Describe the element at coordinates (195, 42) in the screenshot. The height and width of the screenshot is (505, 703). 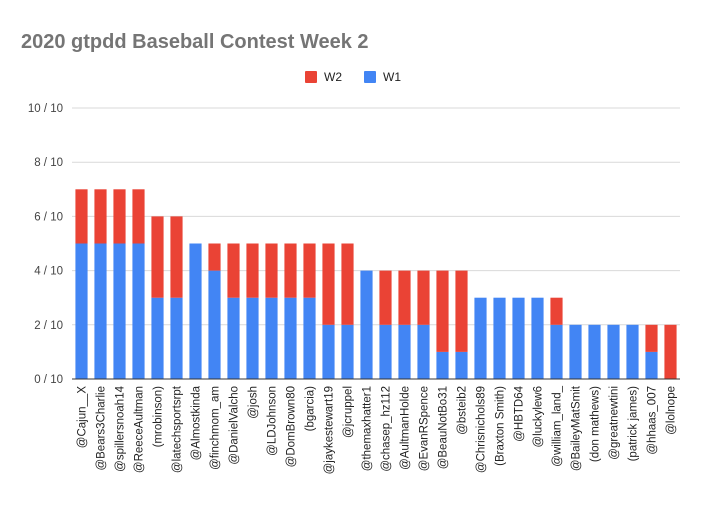
I see `chart-title: 2020 gtpdd Baseball Contest Week 2` at that location.